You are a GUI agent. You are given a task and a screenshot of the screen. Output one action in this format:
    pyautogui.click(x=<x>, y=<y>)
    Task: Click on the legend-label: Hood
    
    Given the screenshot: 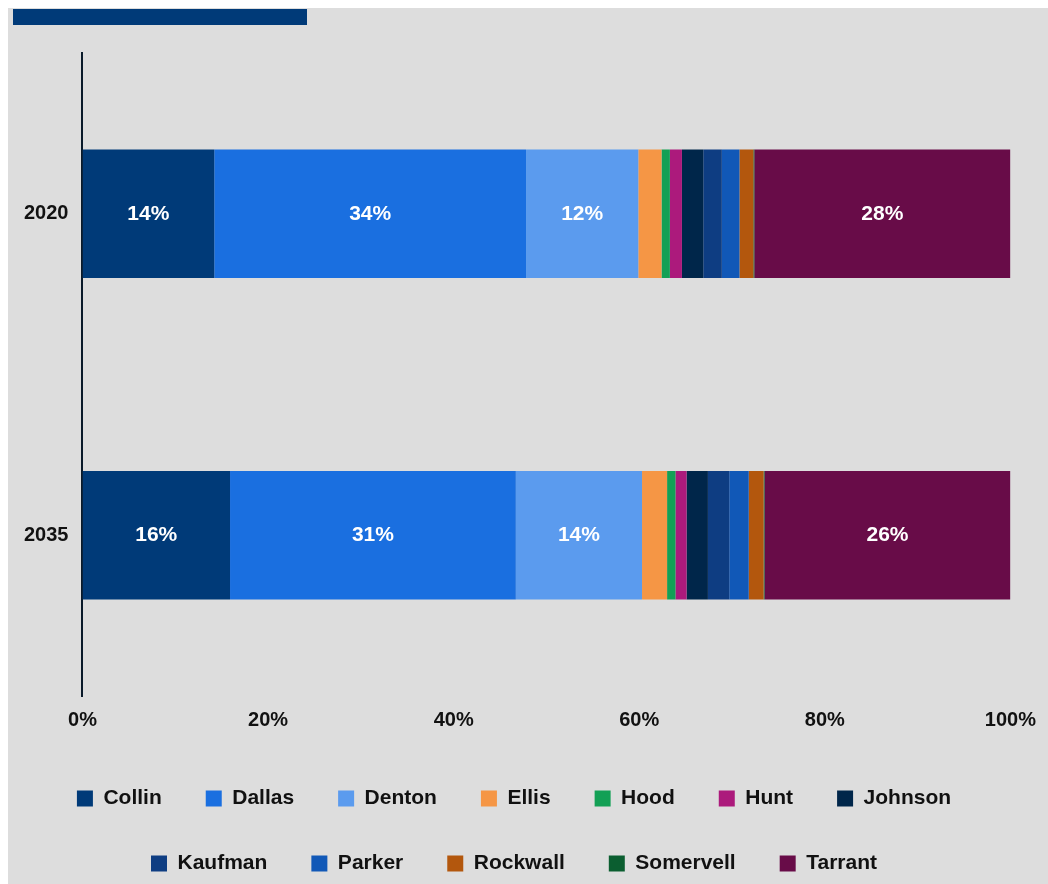 What is the action you would take?
    pyautogui.click(x=648, y=797)
    